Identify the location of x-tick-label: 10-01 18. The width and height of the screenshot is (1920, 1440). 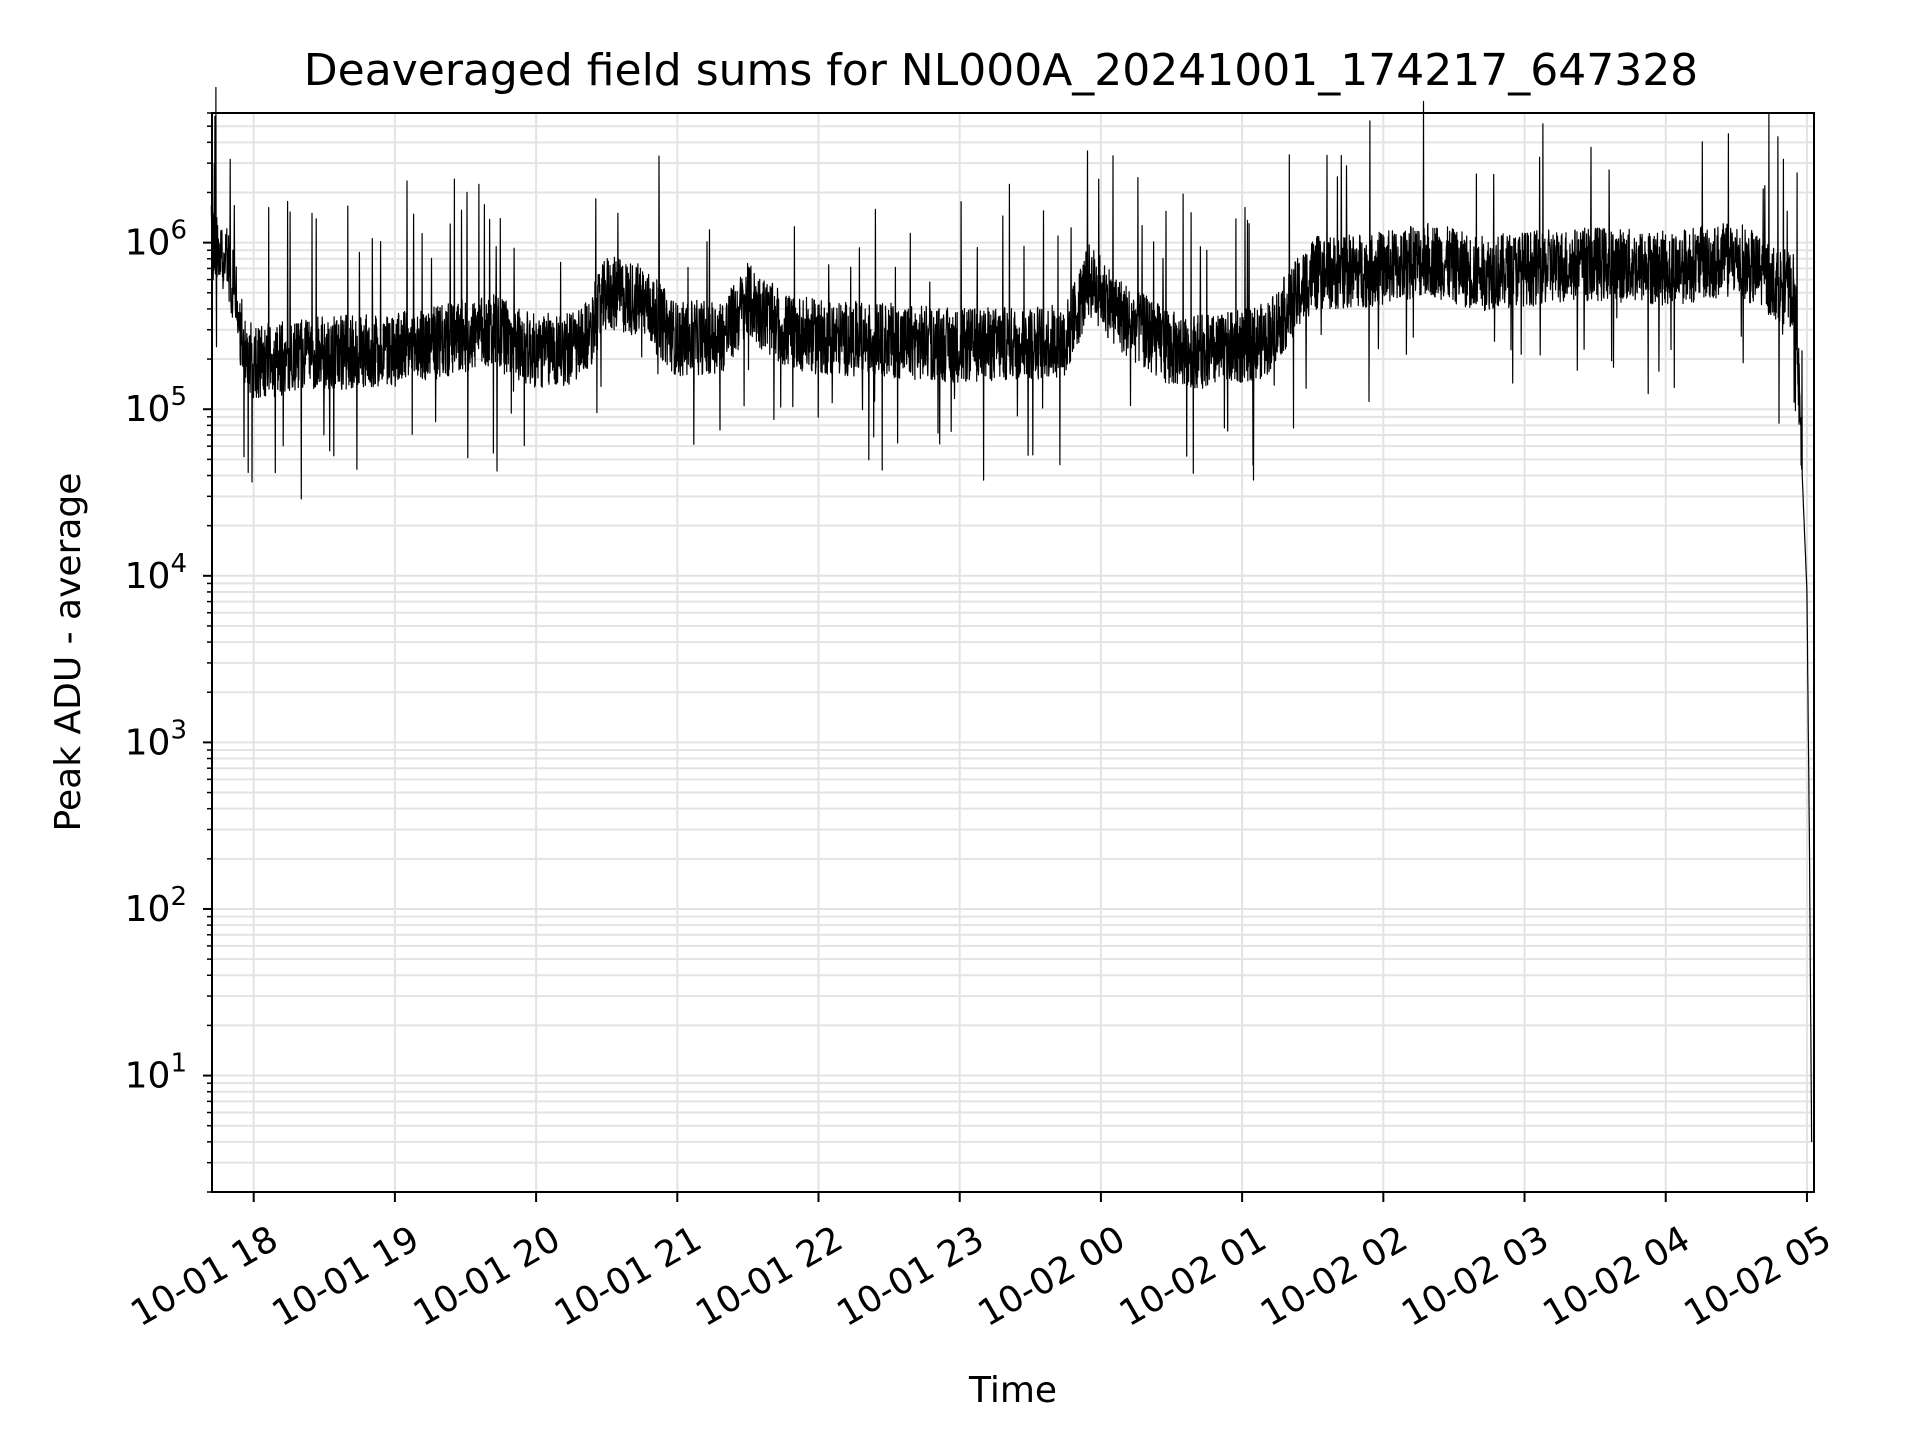
(204, 1276).